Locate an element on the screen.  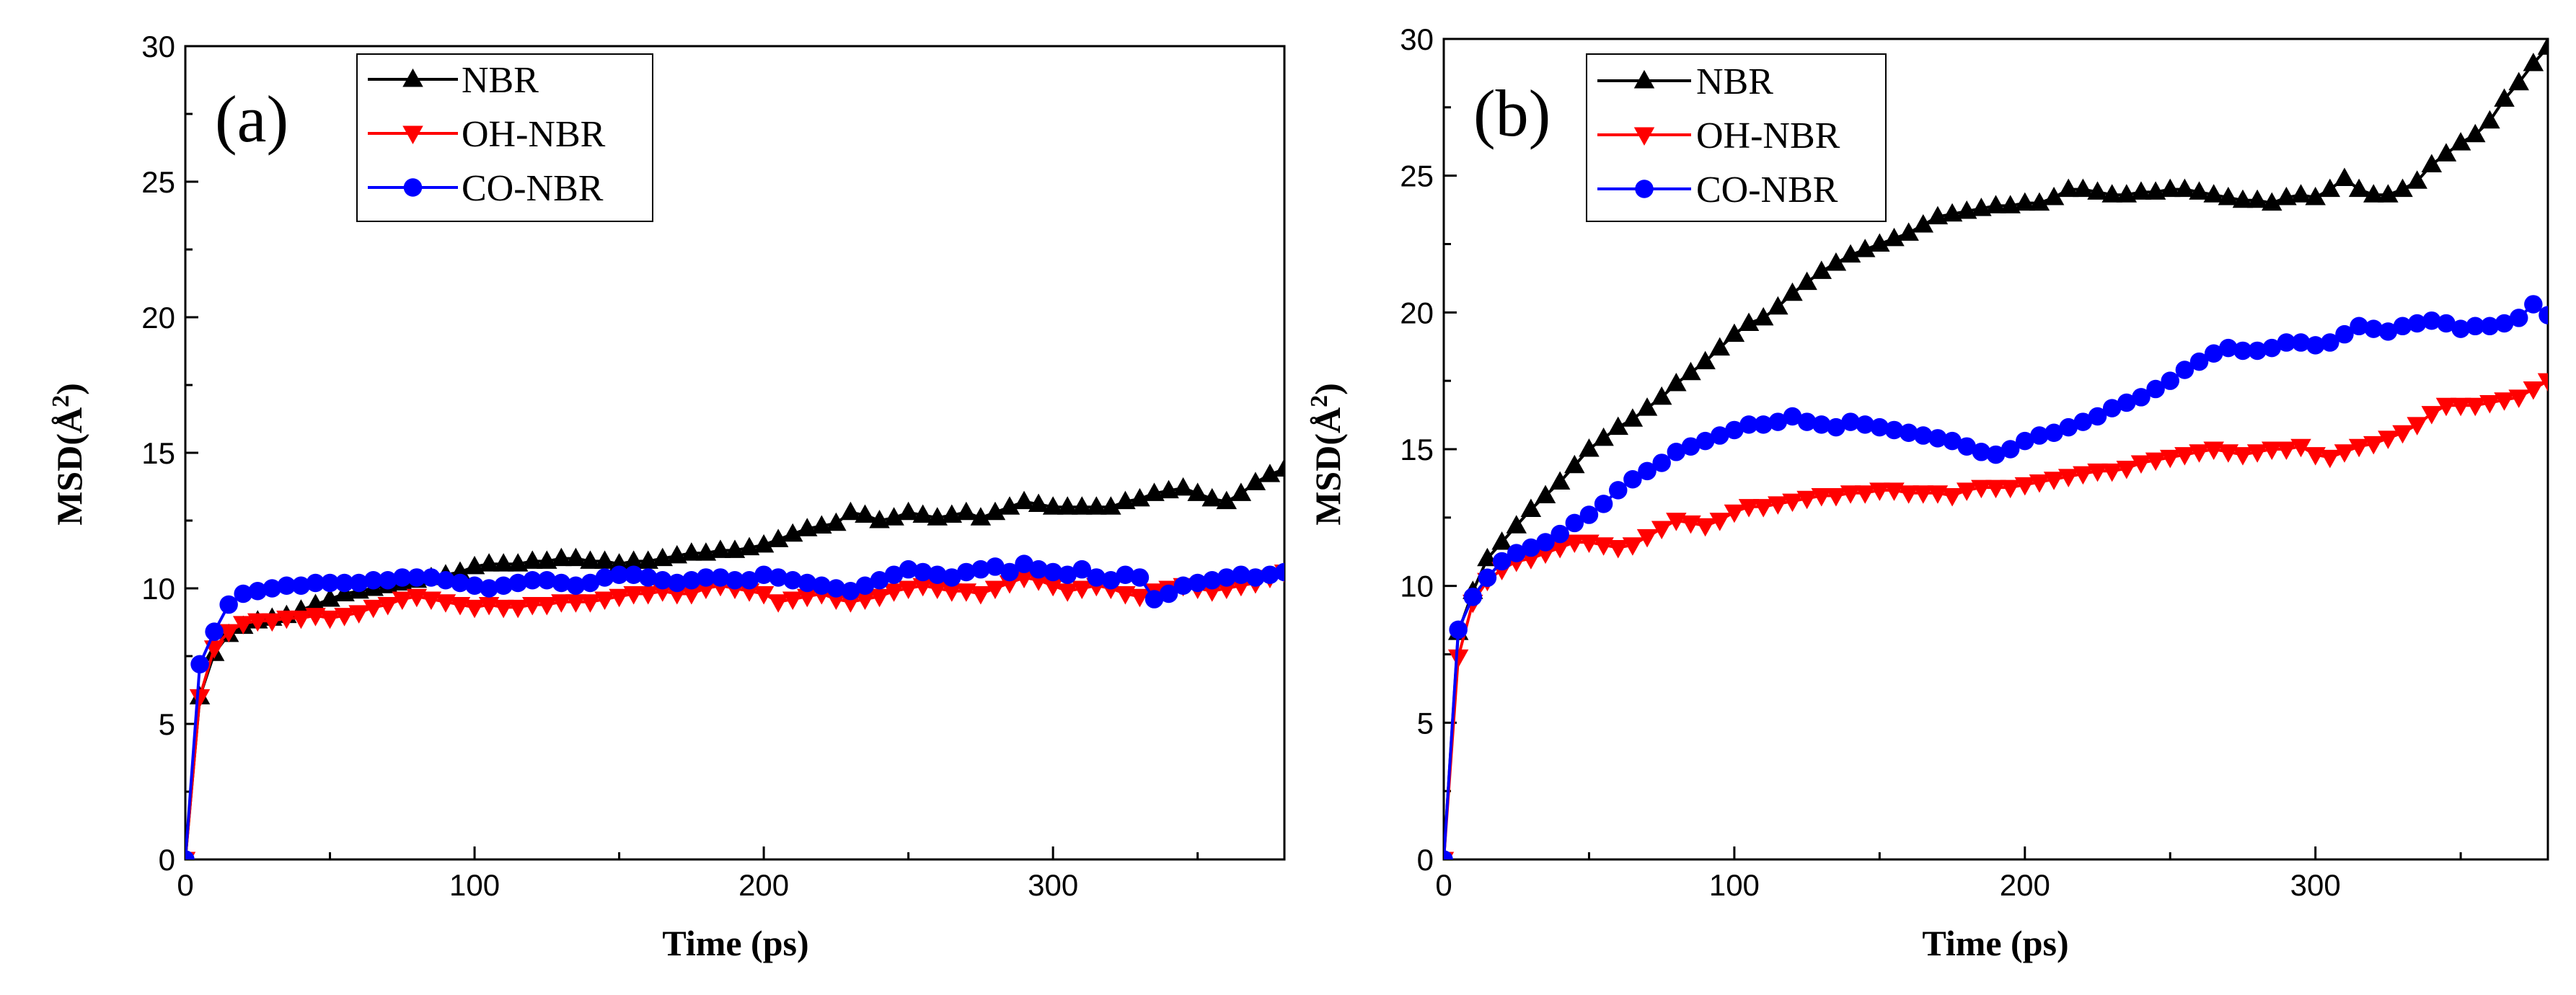
legend-marker-co-nbr is located at coordinates (1644, 189).